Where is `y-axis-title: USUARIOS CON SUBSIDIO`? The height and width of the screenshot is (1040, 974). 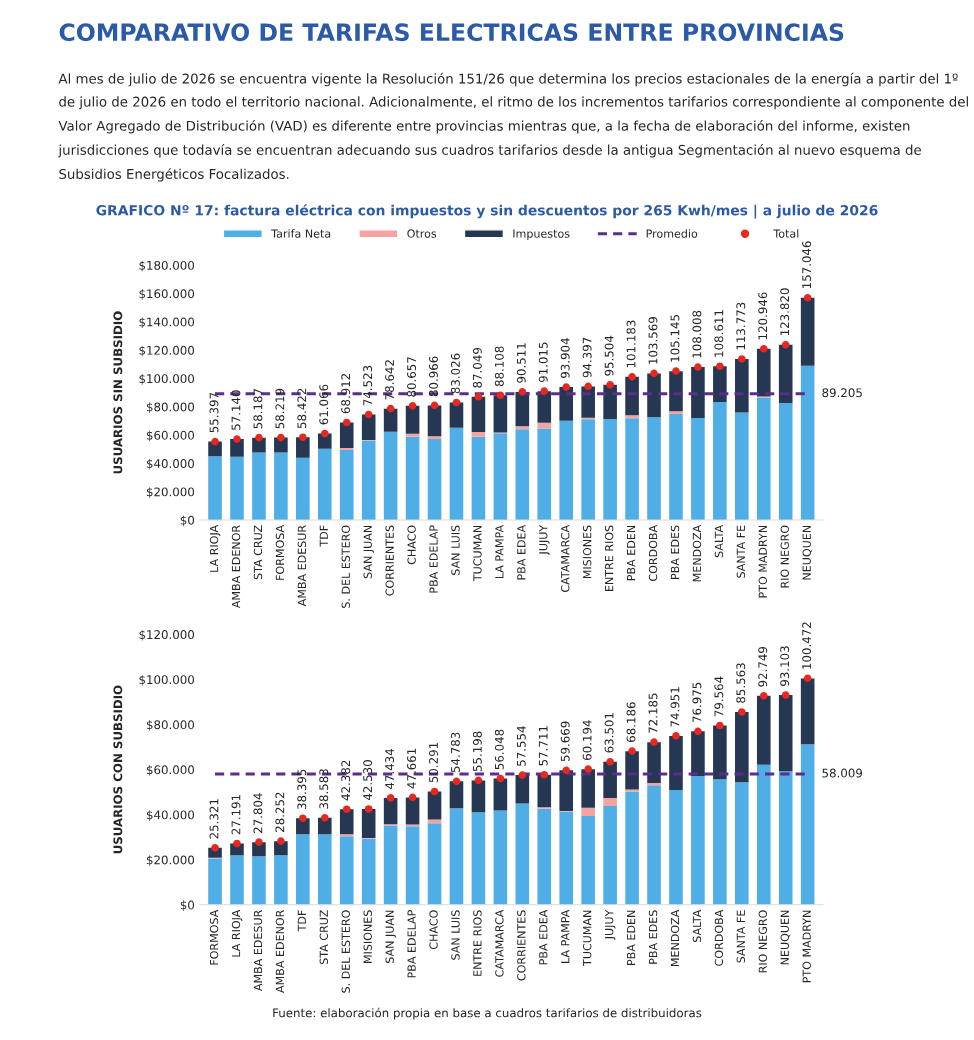 y-axis-title: USUARIOS CON SUBSIDIO is located at coordinates (118, 769).